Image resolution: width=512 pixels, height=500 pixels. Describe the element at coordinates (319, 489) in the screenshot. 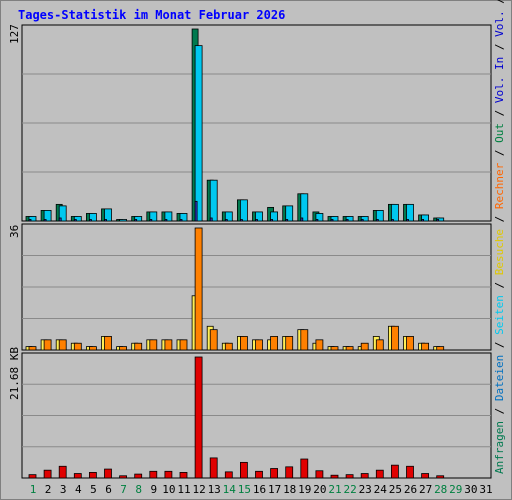

I see `x-tick-label: 20` at that location.